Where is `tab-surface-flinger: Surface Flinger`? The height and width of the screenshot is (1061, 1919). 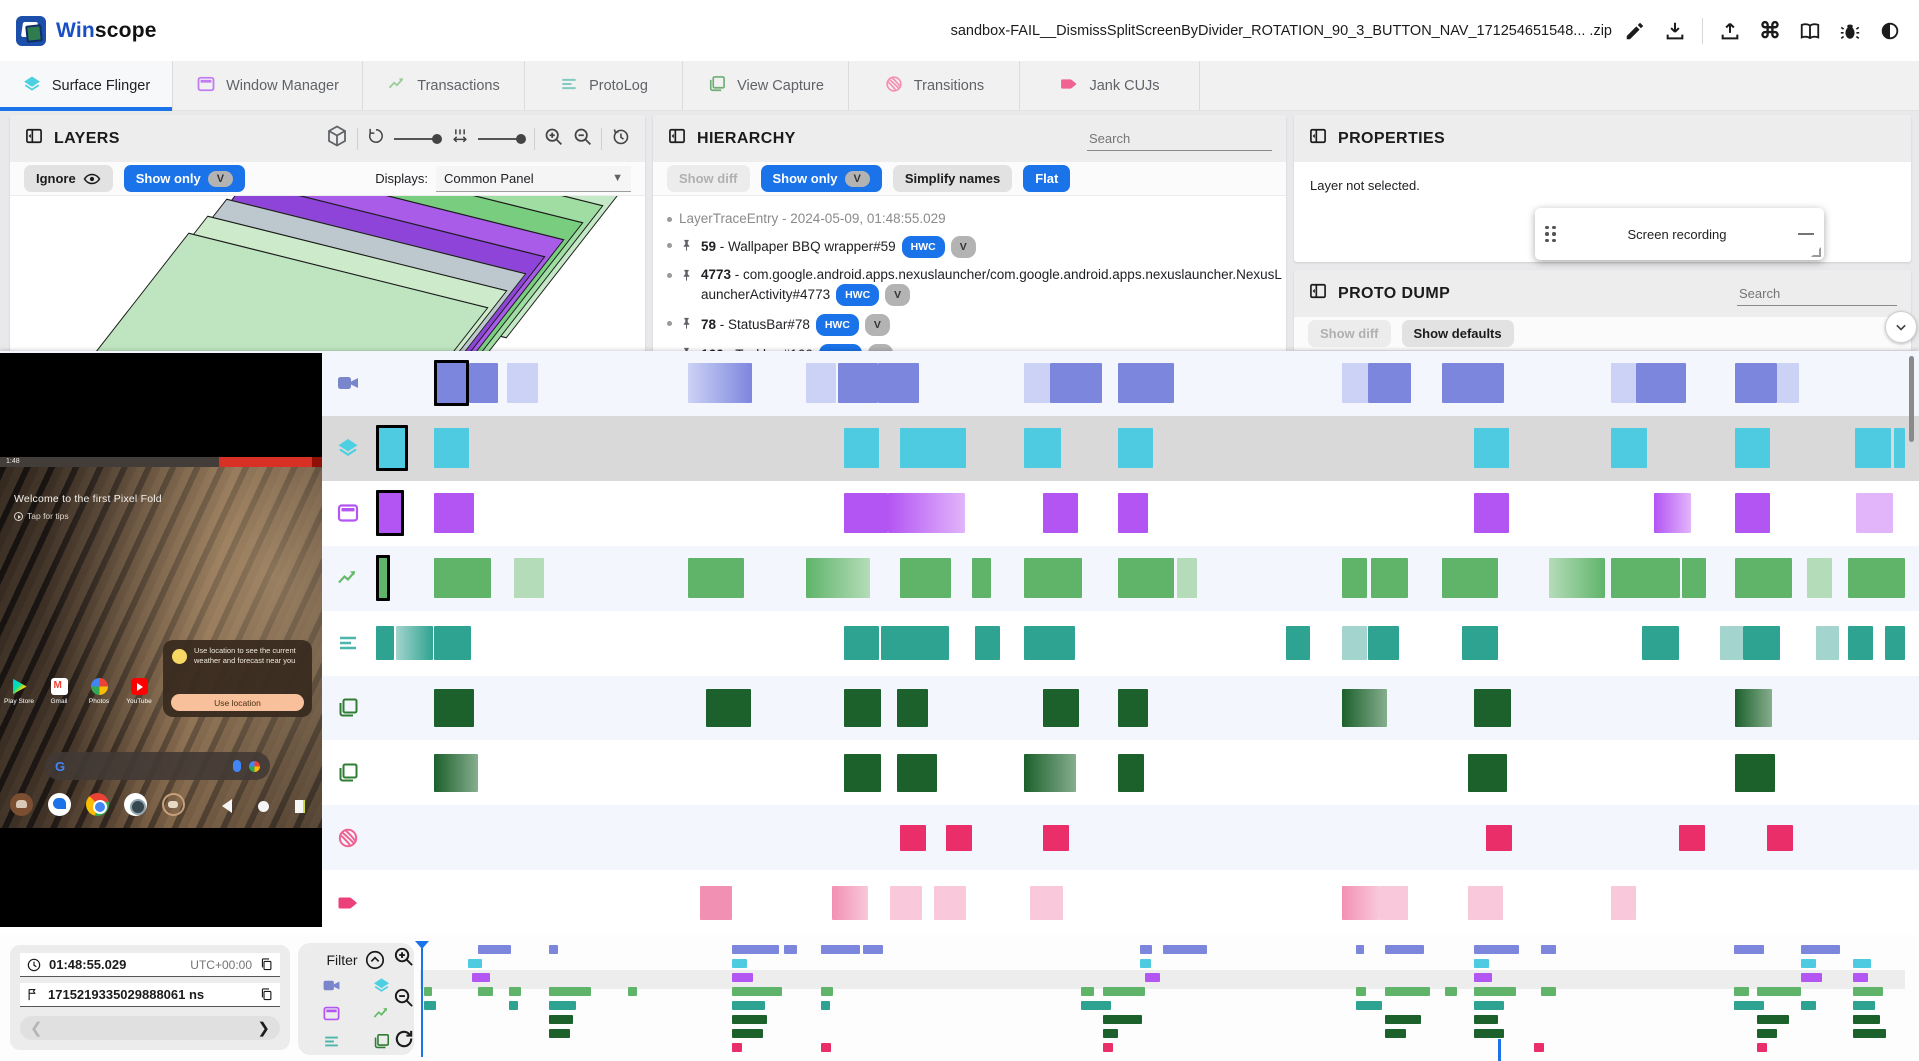 tab-surface-flinger: Surface Flinger is located at coordinates (86, 86).